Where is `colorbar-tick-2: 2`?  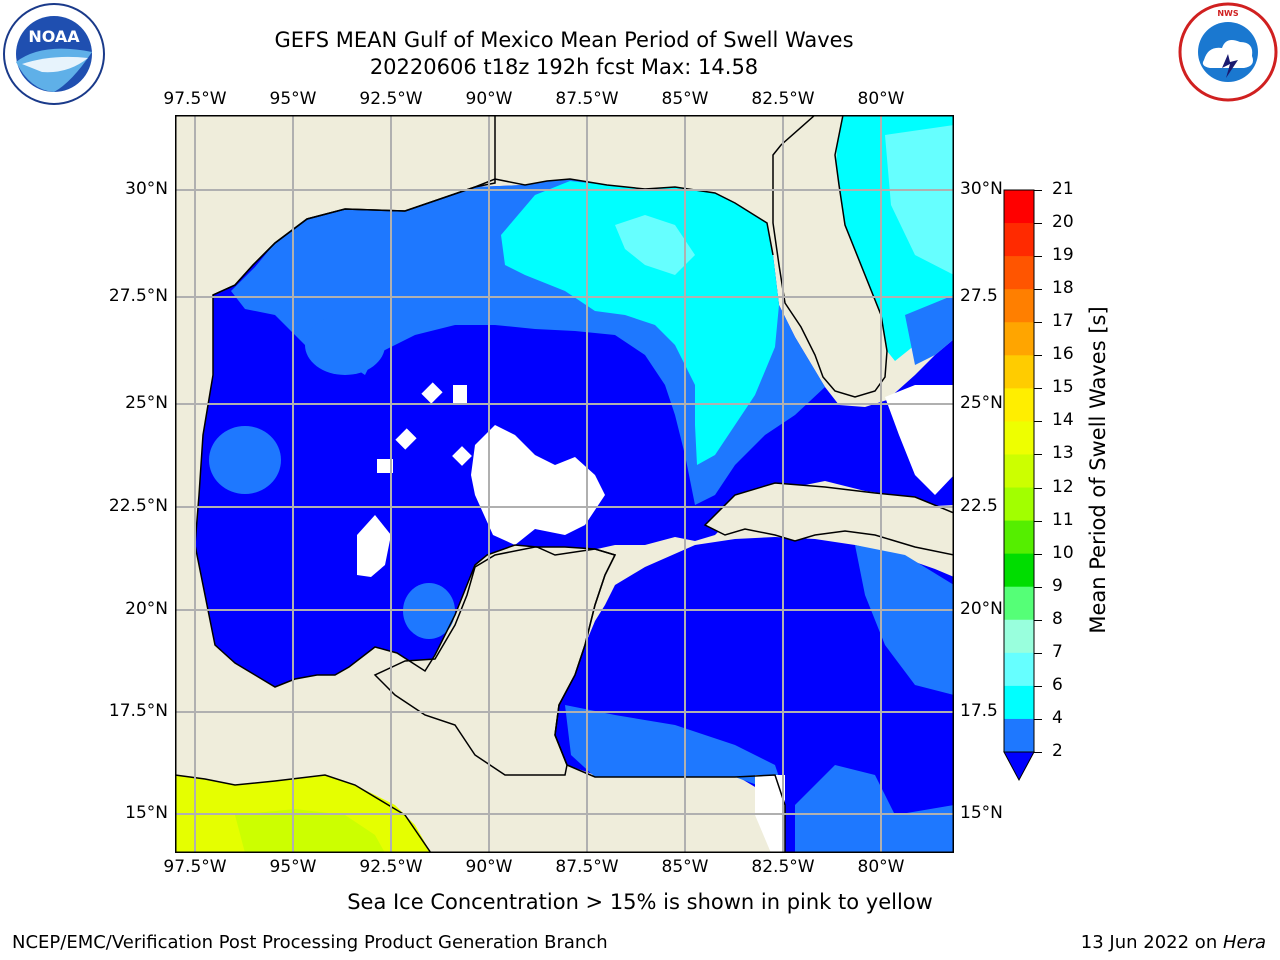 colorbar-tick-2: 2 is located at coordinates (1057, 751).